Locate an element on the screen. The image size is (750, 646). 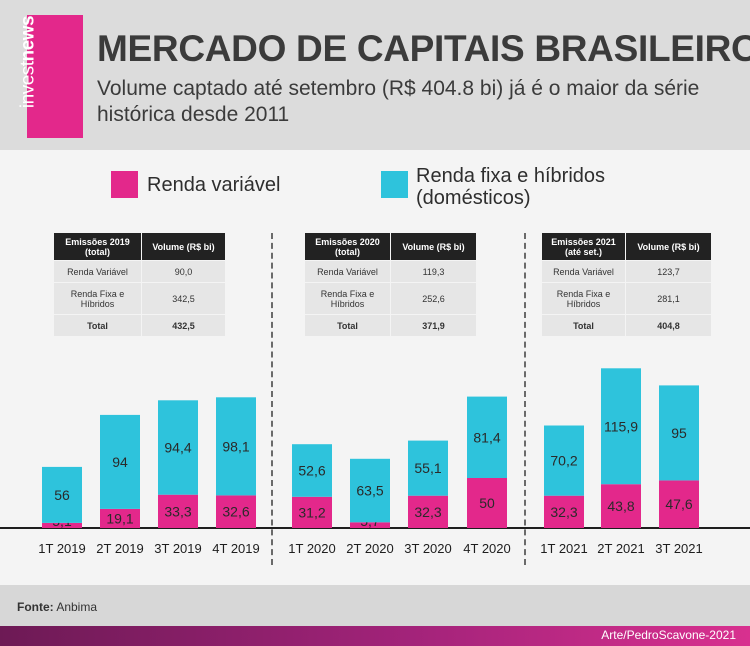
data-label: 115,9 is located at coordinates (621, 426).